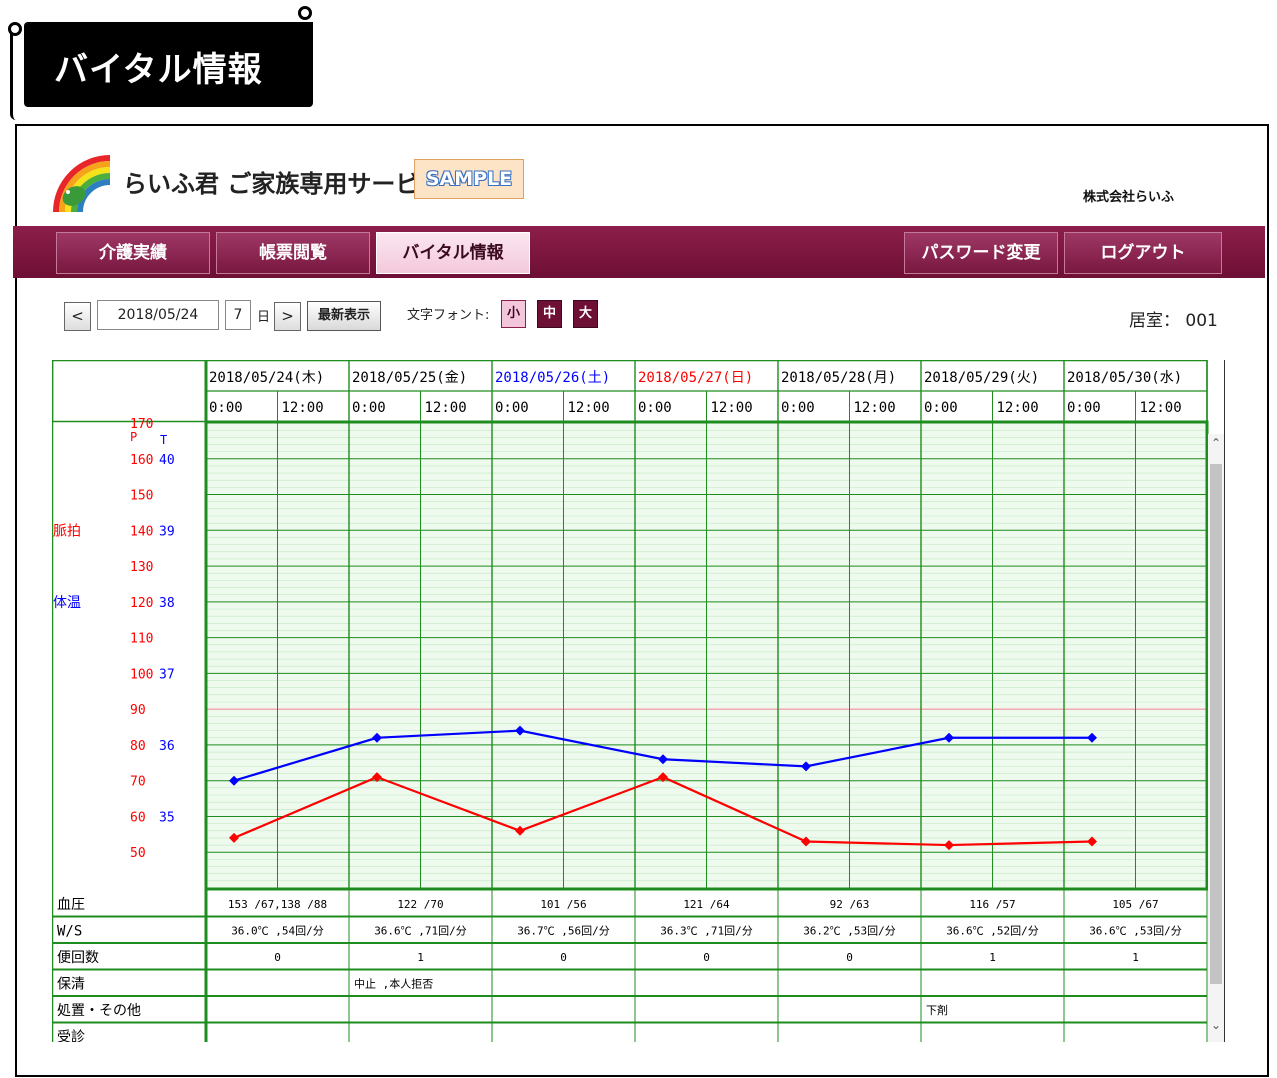  Describe the element at coordinates (78, 958) in the screenshot. I see `table-row-label: 便回数` at that location.